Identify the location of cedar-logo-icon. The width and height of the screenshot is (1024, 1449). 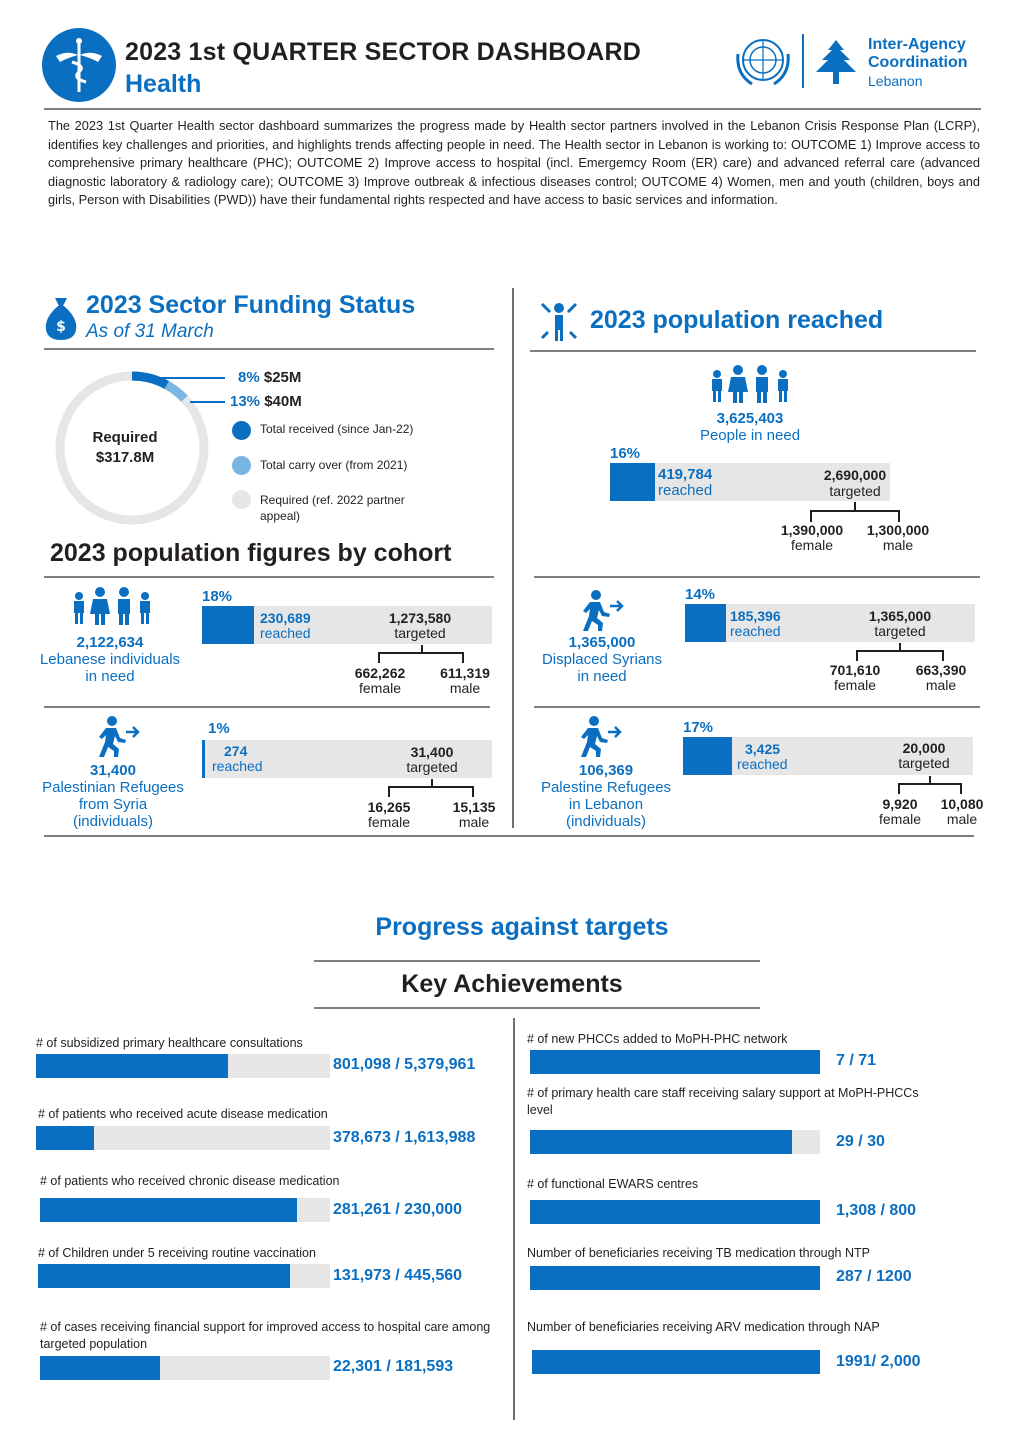
(836, 63).